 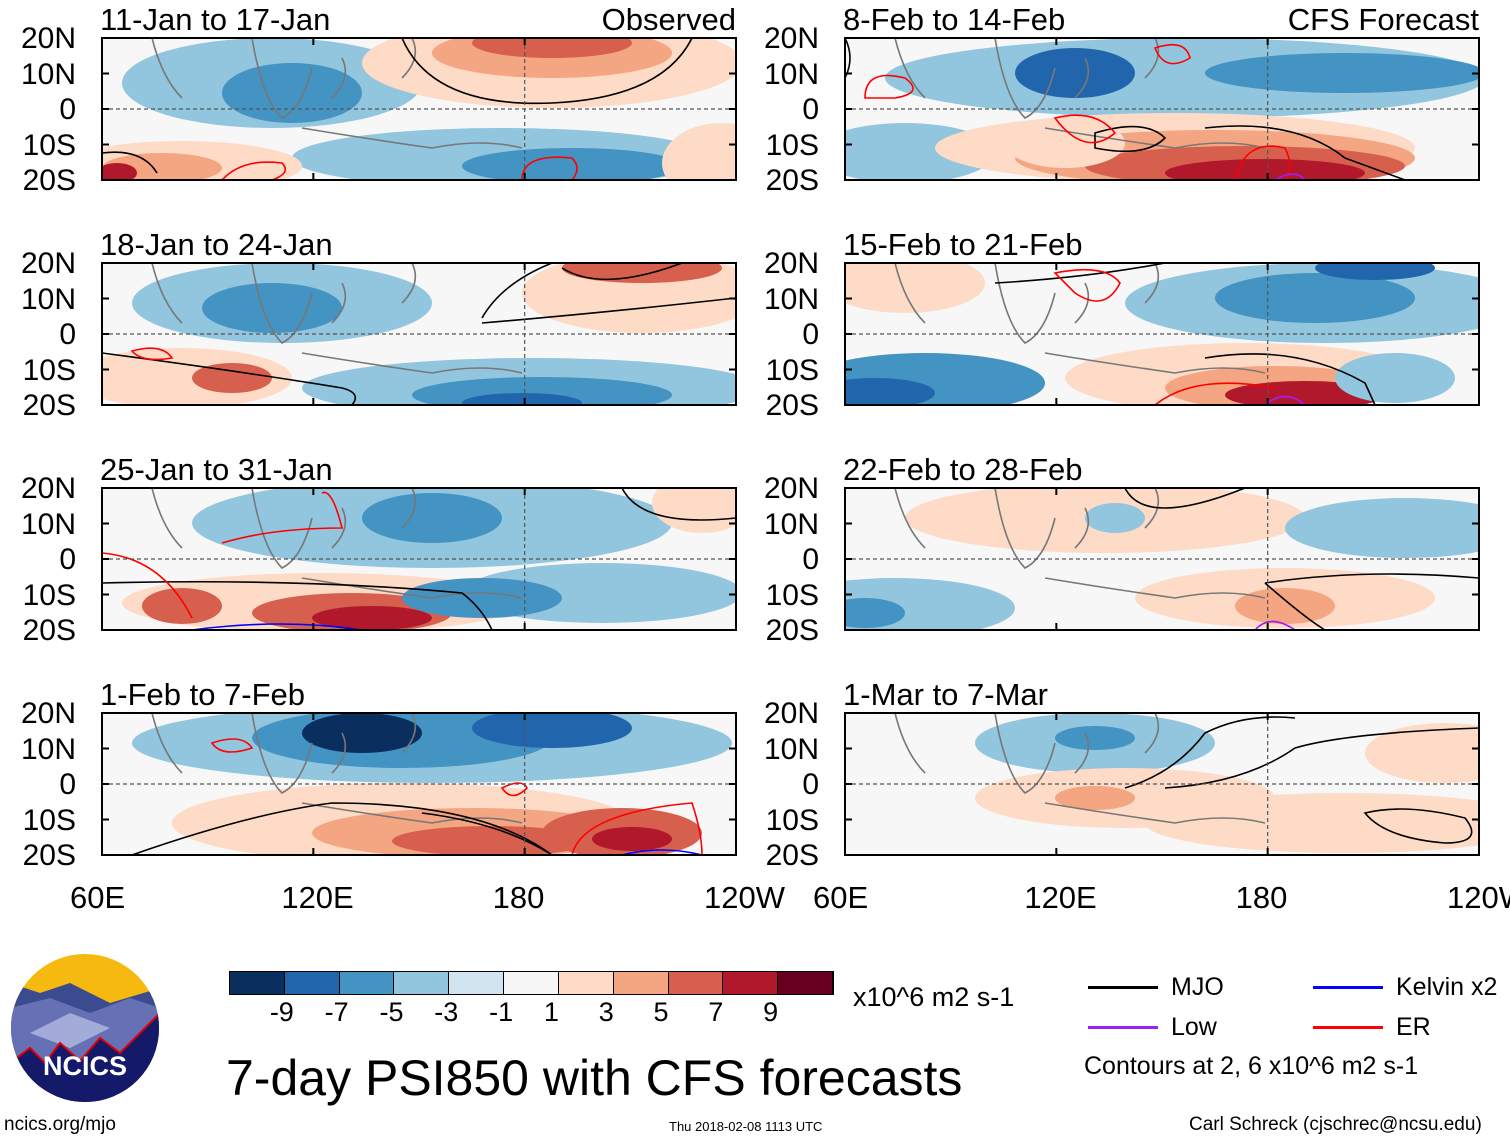 I want to click on lon-tick-label: 60E, so click(x=98, y=897).